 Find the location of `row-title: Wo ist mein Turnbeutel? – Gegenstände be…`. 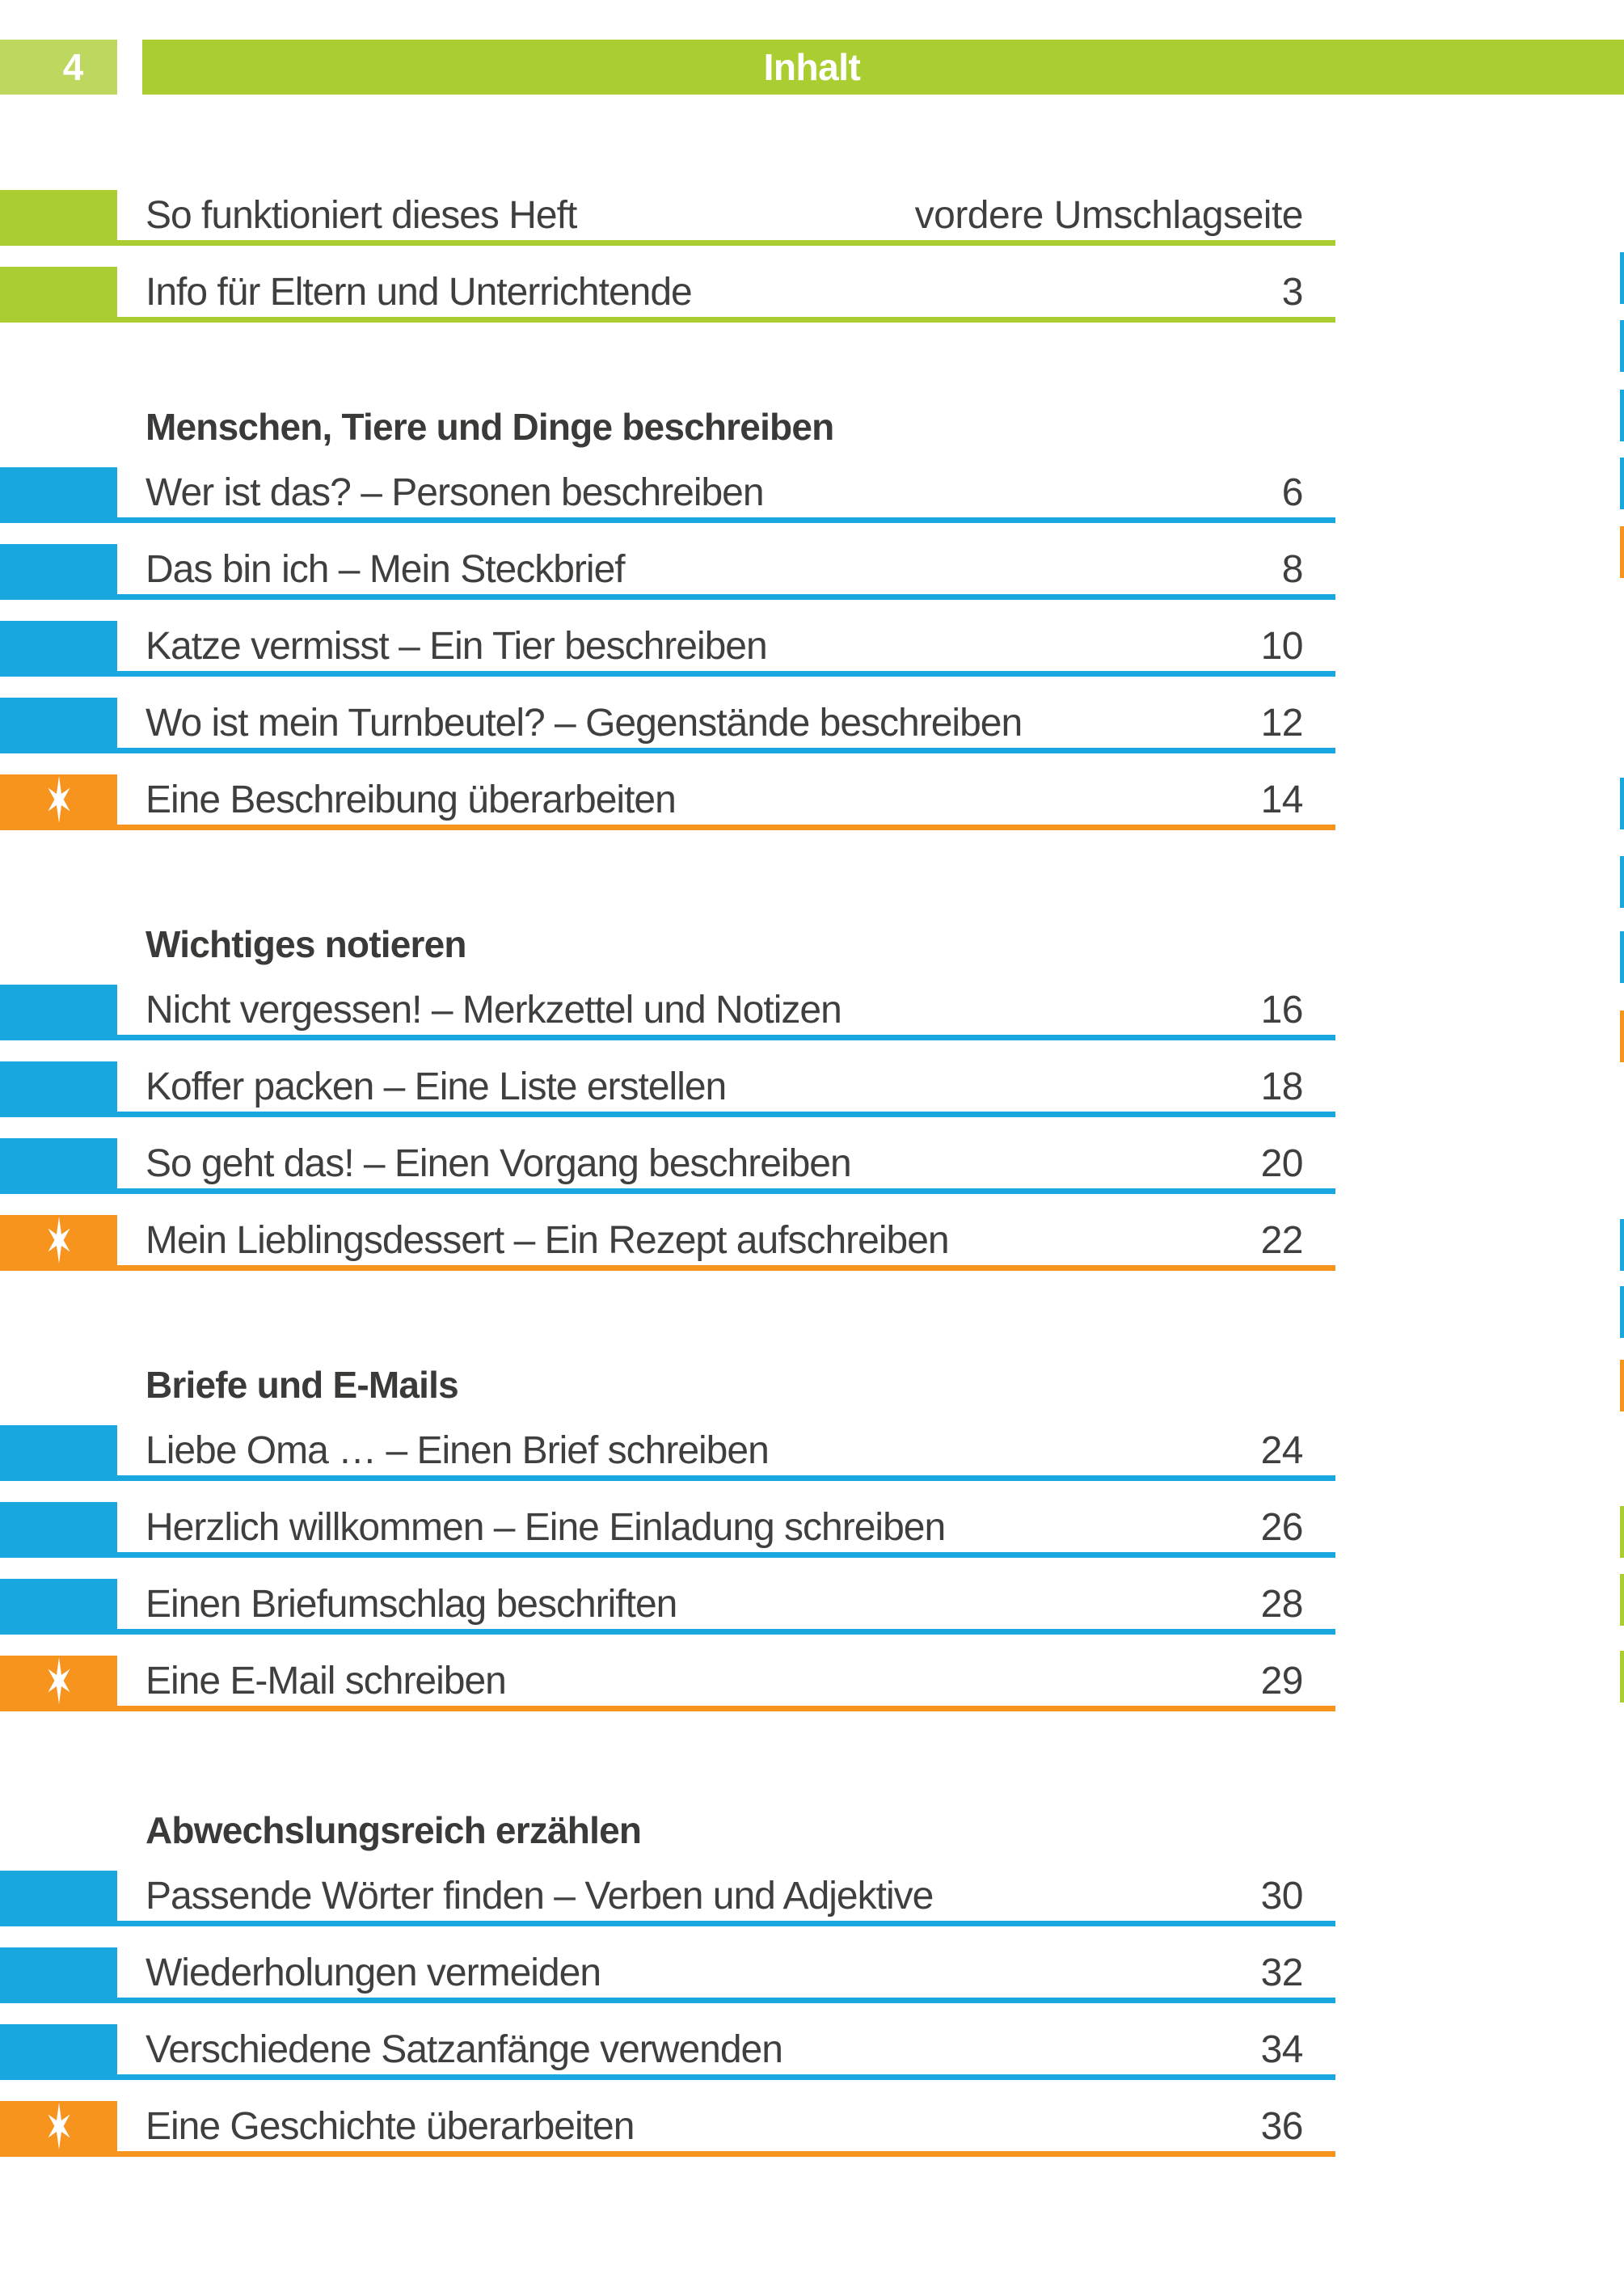

row-title: Wo ist mein Turnbeutel? – Gegenstände be… is located at coordinates (584, 723).